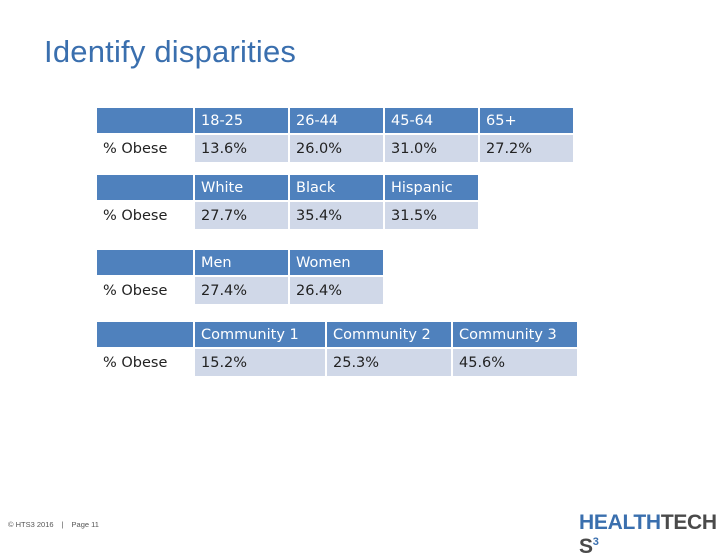  What do you see at coordinates (336, 215) in the screenshot?
I see `value-cell: 35.4%` at bounding box center [336, 215].